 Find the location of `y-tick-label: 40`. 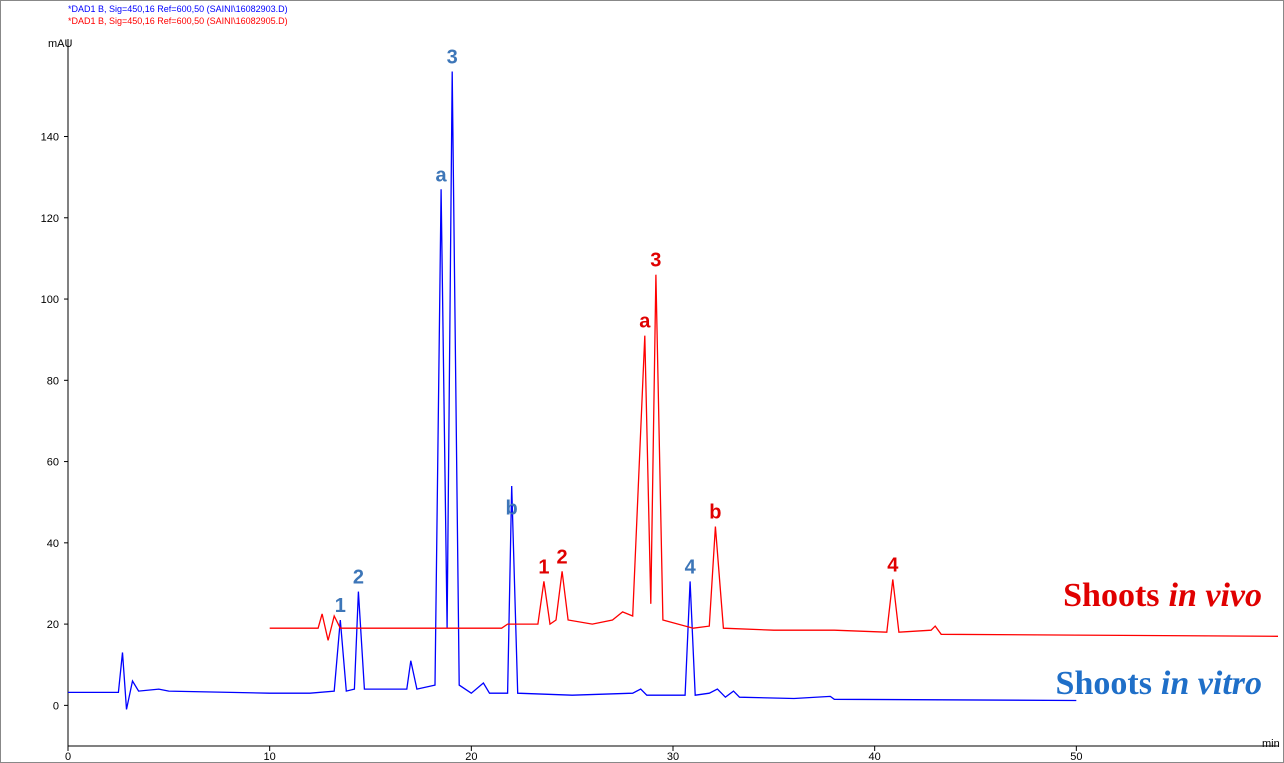

y-tick-label: 40 is located at coordinates (53, 544).